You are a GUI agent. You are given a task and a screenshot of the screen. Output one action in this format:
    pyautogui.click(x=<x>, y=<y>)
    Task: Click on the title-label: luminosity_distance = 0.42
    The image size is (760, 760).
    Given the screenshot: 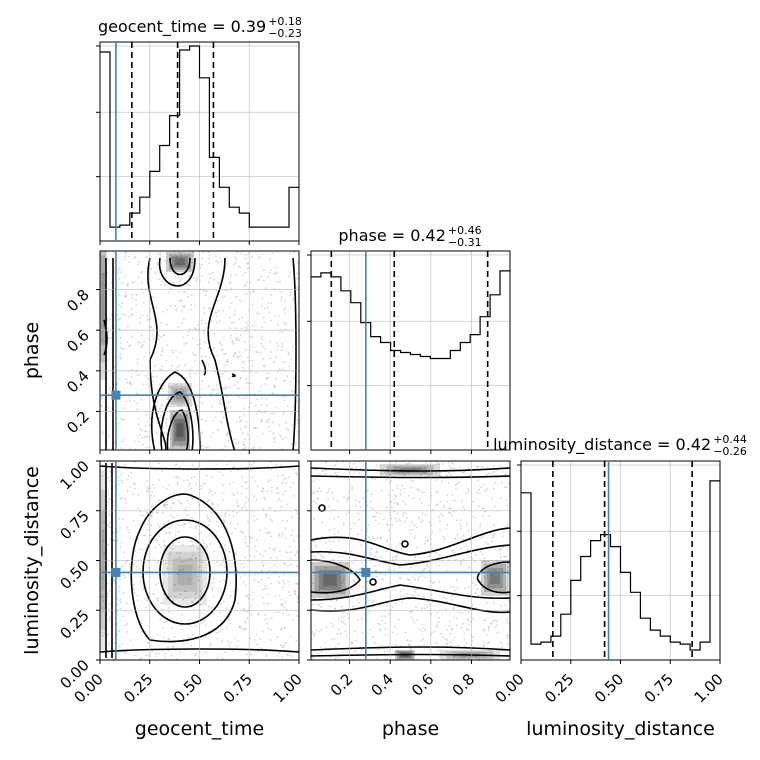 What is the action you would take?
    pyautogui.click(x=602, y=445)
    